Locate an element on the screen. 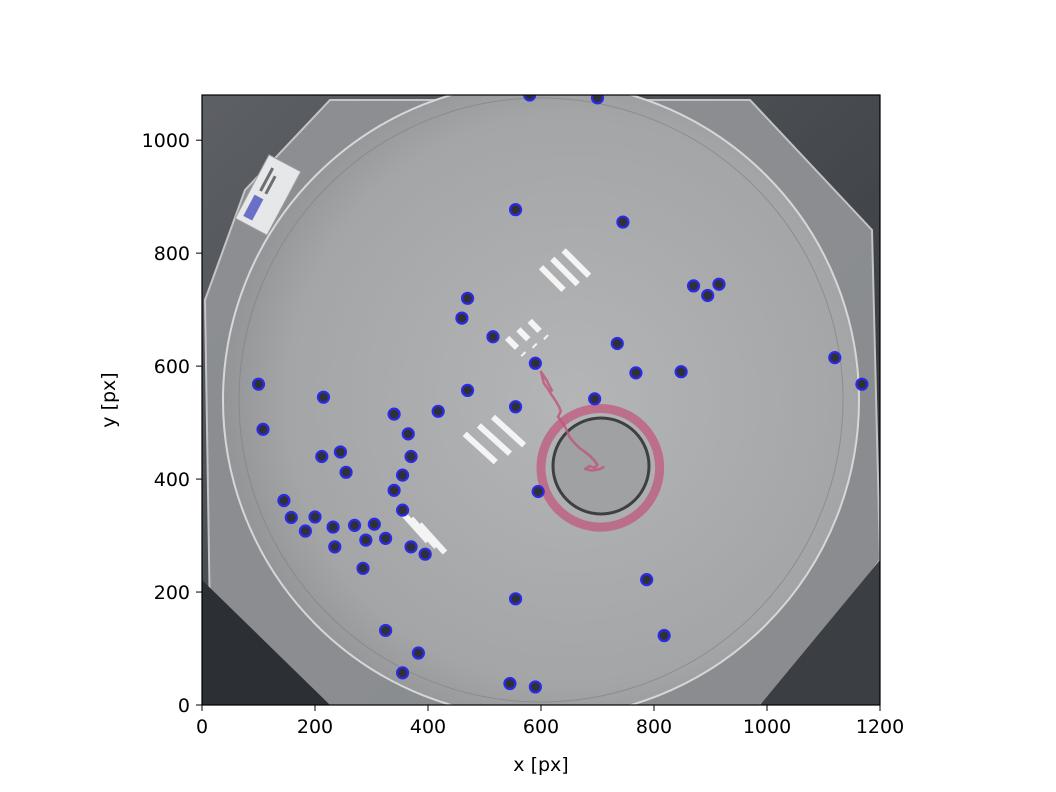 The height and width of the screenshot is (792, 1056). y-tick-label-3: 600 is located at coordinates (172, 367).